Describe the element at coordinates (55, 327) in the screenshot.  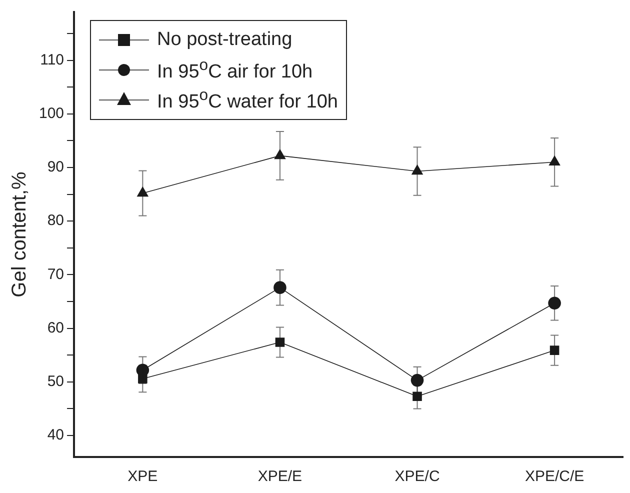
I see `y-tick-label: 60` at that location.